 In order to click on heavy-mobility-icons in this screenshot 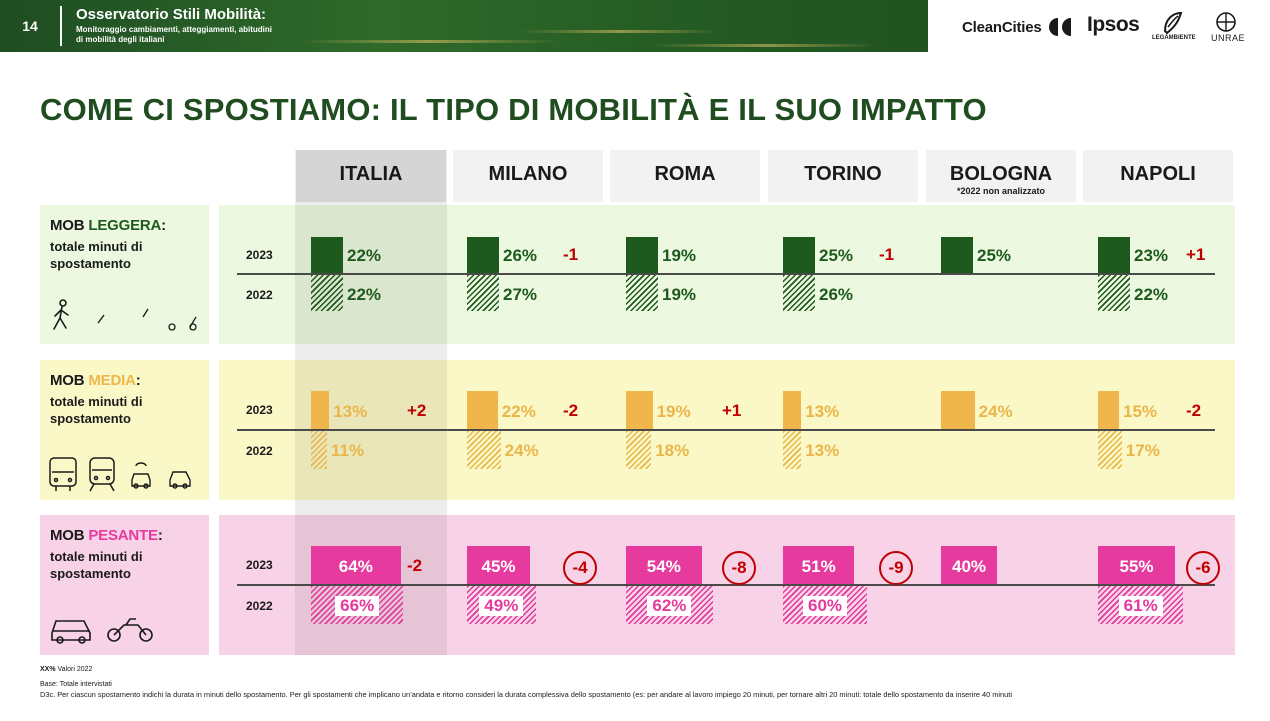, I will do `click(102, 631)`.